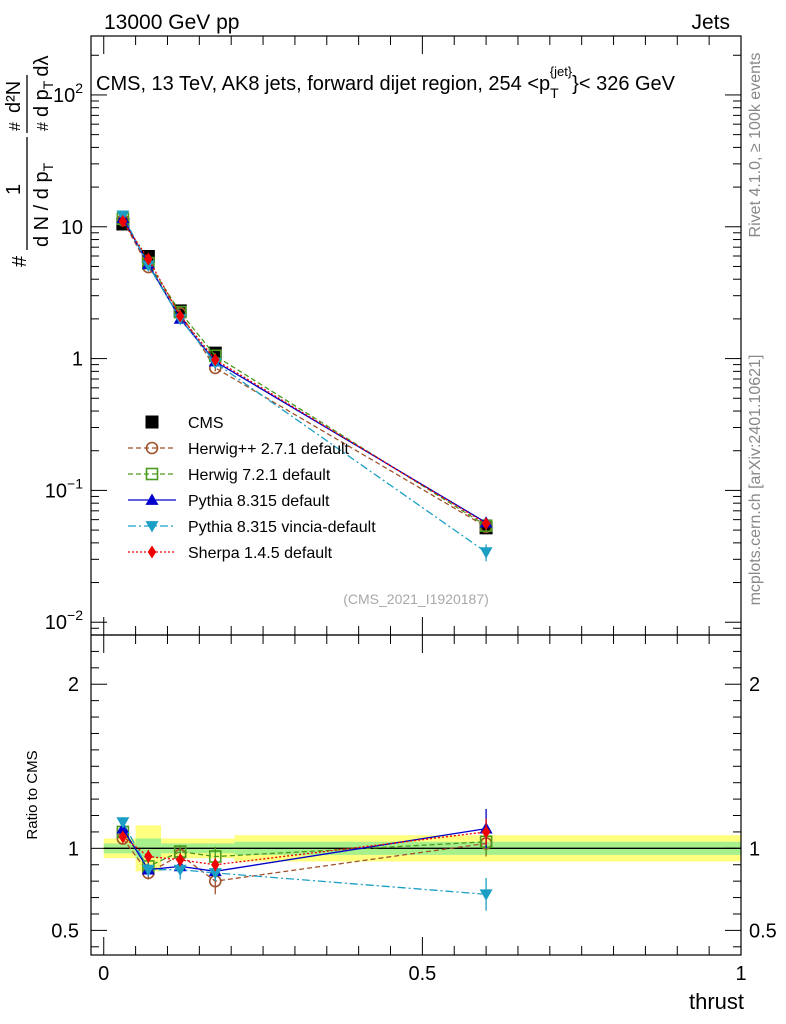 The height and width of the screenshot is (1024, 786). Describe the element at coordinates (77, 360) in the screenshot. I see `main-y-tick-label: 1` at that location.